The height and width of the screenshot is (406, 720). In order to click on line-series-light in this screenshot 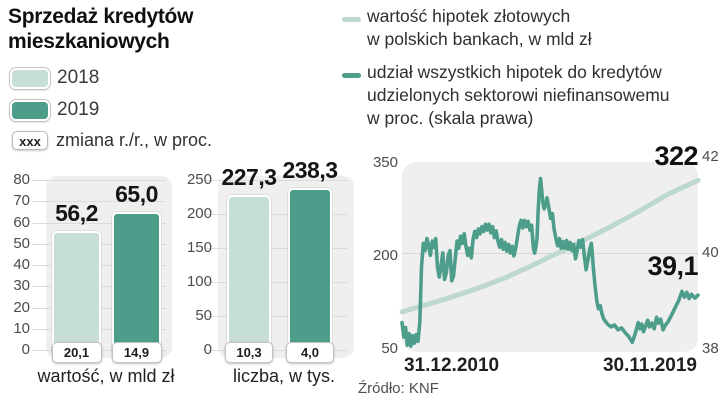, I will do `click(550, 246)`.